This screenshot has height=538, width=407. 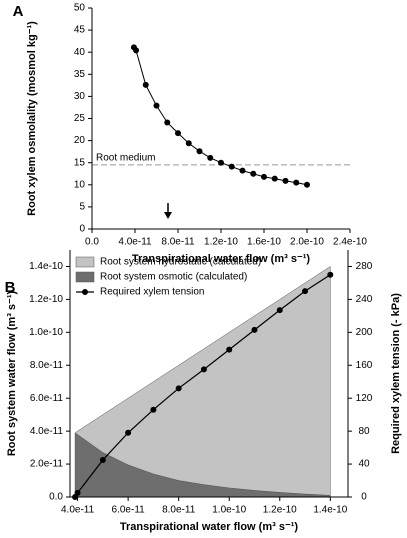 What do you see at coordinates (80, 96) in the screenshot?
I see `y-tick-label: 30` at bounding box center [80, 96].